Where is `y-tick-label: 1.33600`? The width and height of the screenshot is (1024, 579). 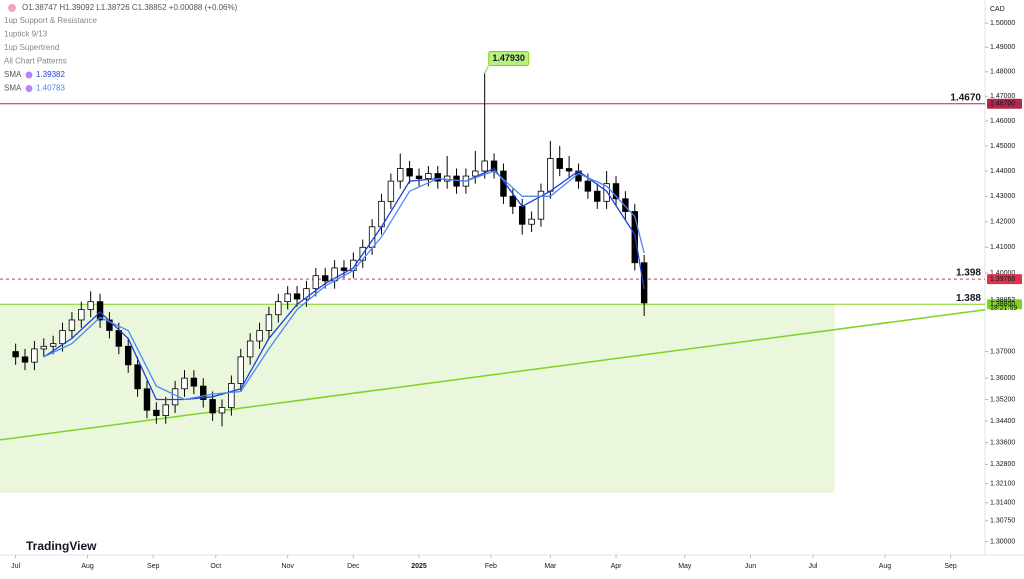 y-tick-label: 1.33600 is located at coordinates (1002, 442).